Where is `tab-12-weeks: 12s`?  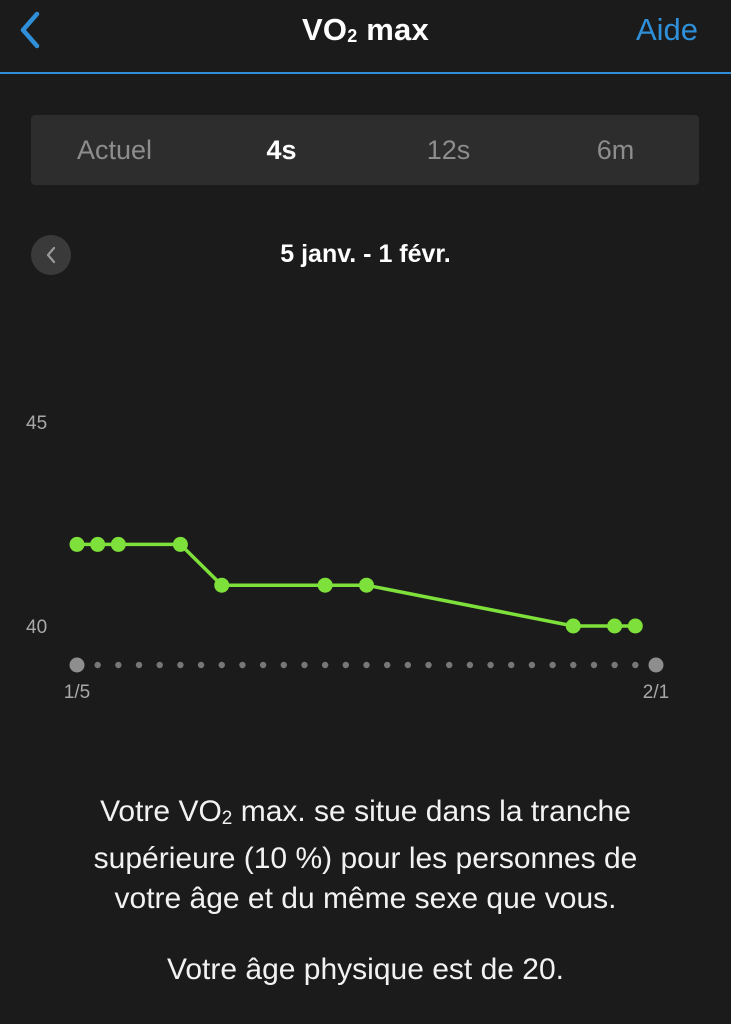
tab-12-weeks: 12s is located at coordinates (448, 149).